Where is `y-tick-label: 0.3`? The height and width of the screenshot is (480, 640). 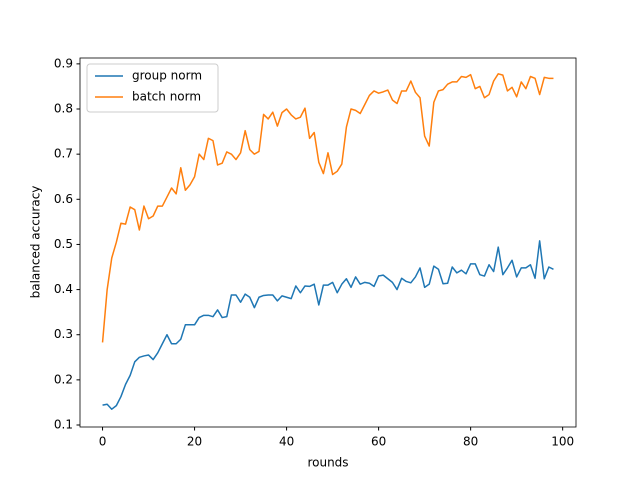 y-tick-label: 0.3 is located at coordinates (63, 334).